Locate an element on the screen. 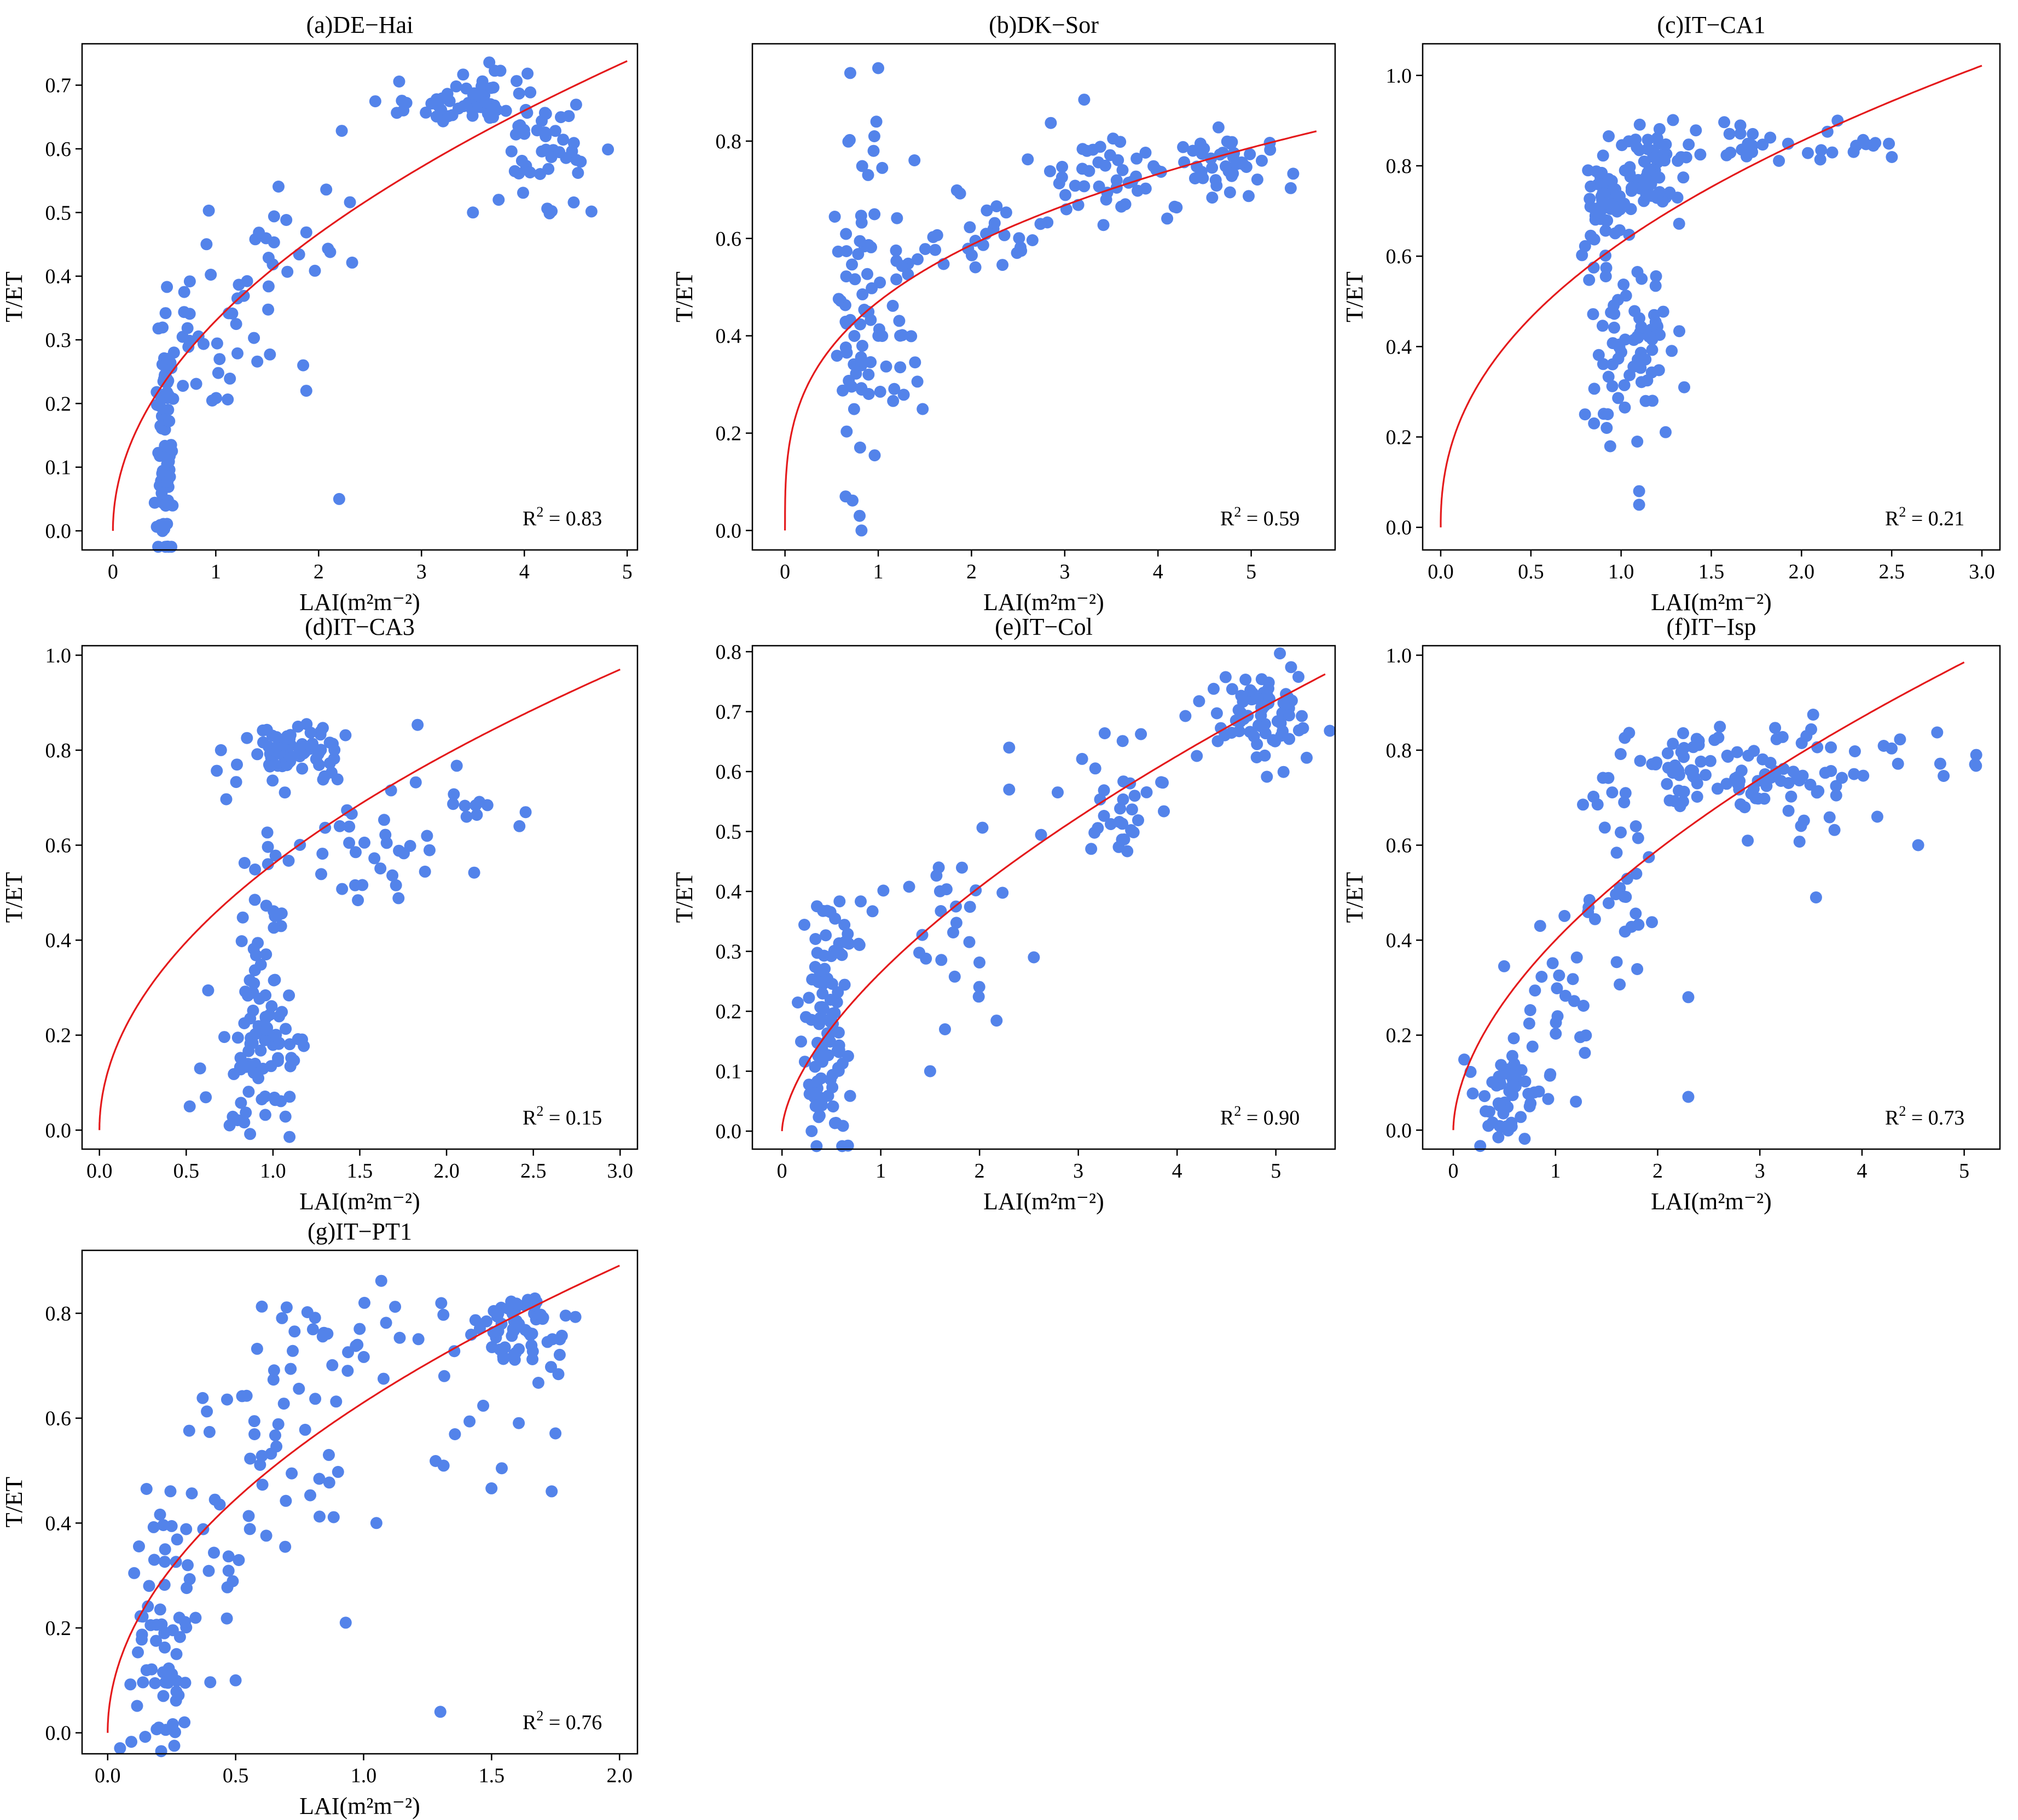 The width and height of the screenshot is (2018, 1820). x-axis-label: LAI(m²m⁻²) is located at coordinates (360, 1202).